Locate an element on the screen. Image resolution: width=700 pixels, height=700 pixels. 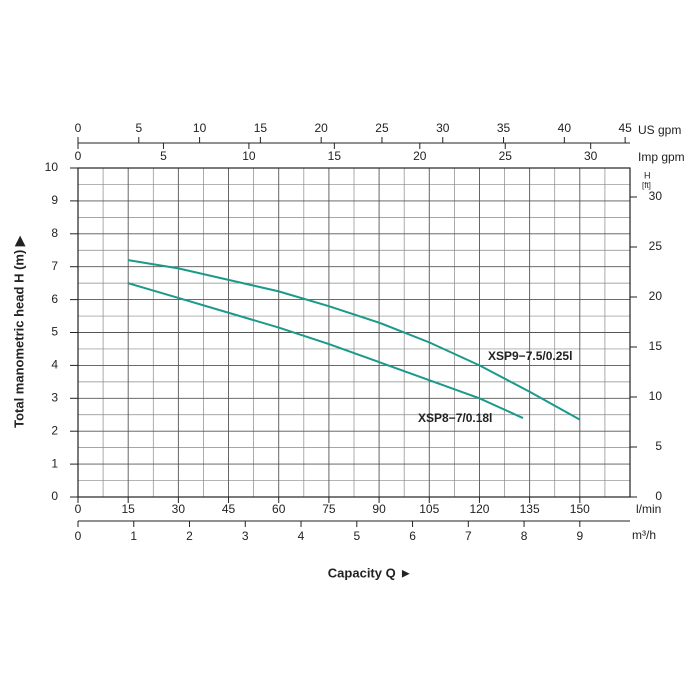
x4-tick-label: 15 is located at coordinates (335, 156).